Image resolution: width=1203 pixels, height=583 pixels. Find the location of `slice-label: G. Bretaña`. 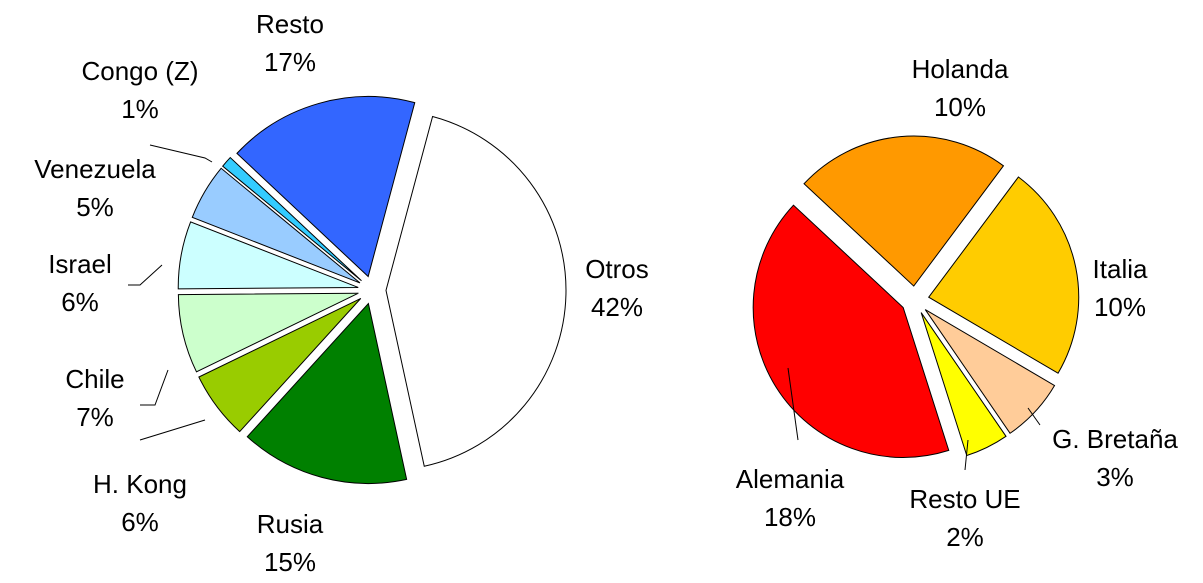

slice-label: G. Bretaña is located at coordinates (1115, 439).